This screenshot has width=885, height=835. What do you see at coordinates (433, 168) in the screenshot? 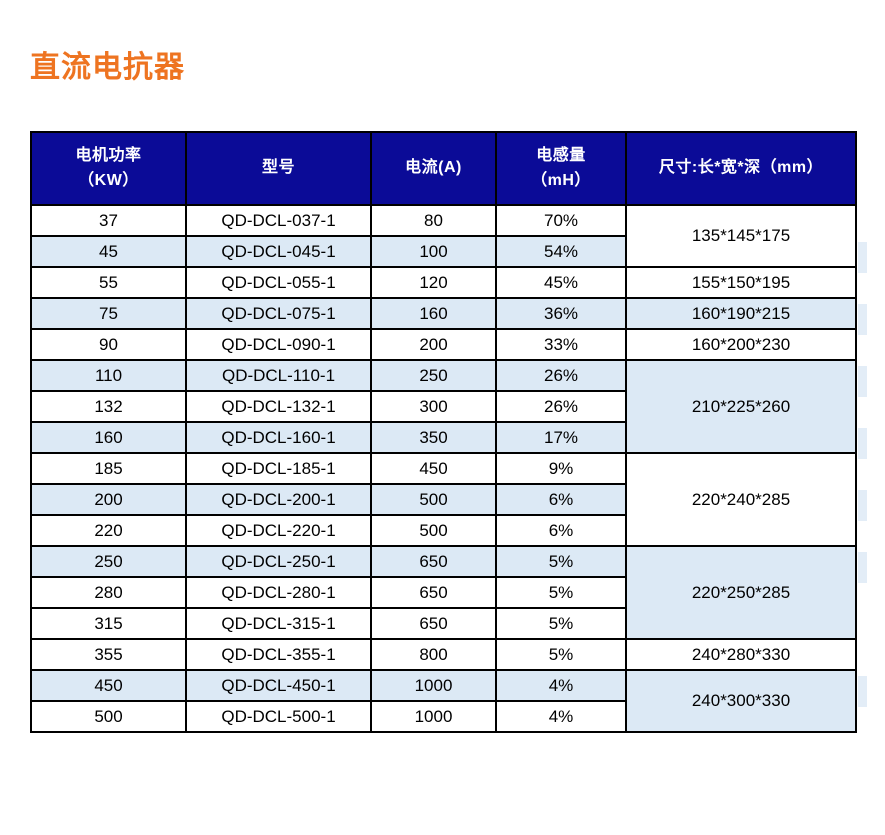
I see `header-current: 电流(A)` at bounding box center [433, 168].